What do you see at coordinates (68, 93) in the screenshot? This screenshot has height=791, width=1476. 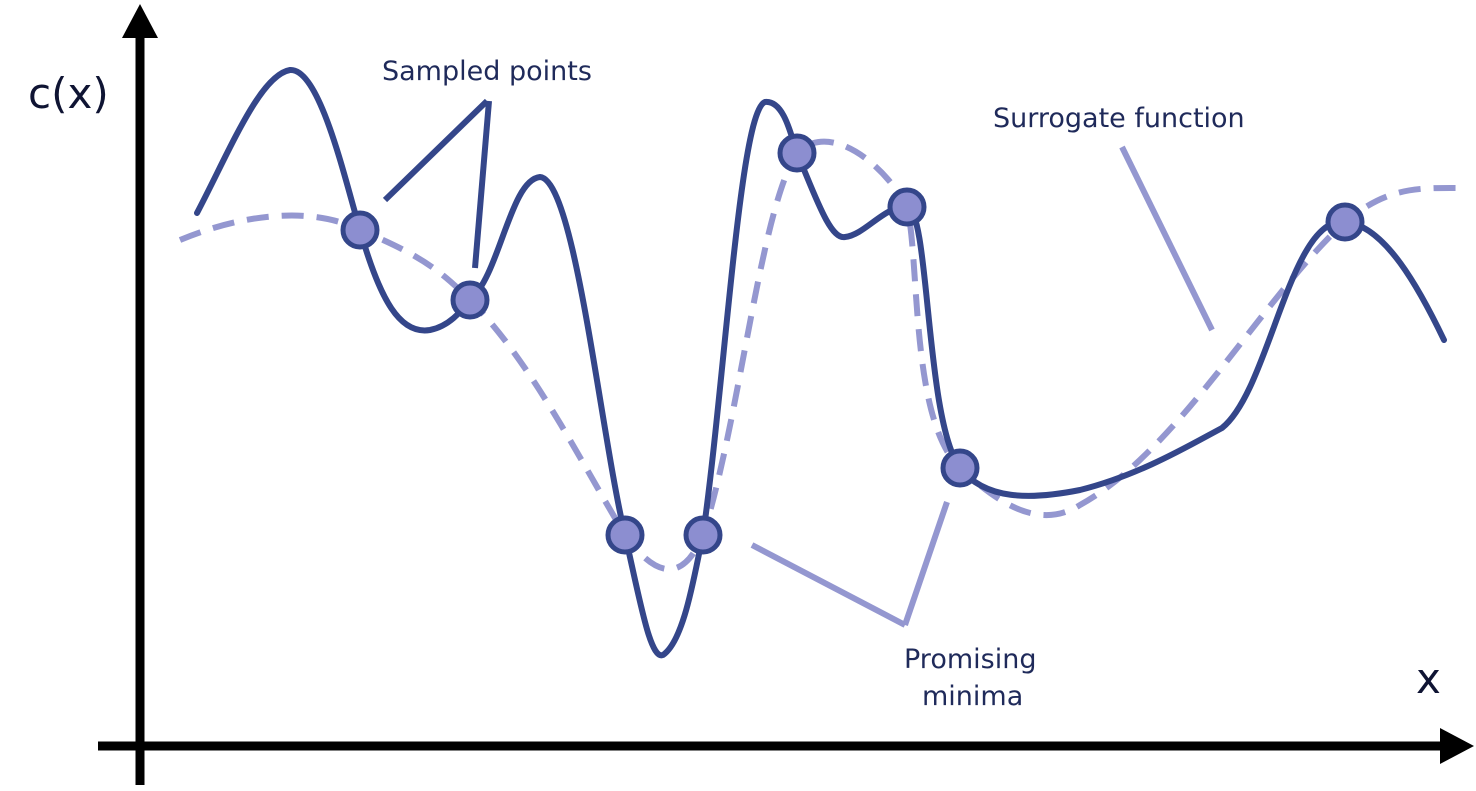 I see `y-axis-label: c(x)` at bounding box center [68, 93].